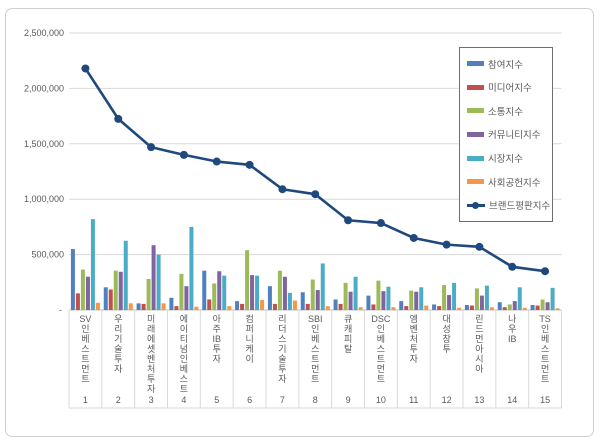 Image resolution: width=600 pixels, height=442 pixels. I want to click on legend-label: 사회공헌지수, so click(514, 183).